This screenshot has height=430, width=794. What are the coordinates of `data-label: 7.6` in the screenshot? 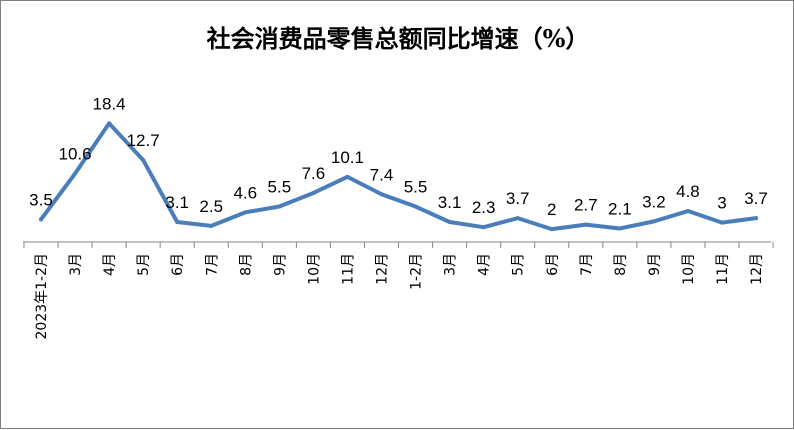 It's located at (314, 173).